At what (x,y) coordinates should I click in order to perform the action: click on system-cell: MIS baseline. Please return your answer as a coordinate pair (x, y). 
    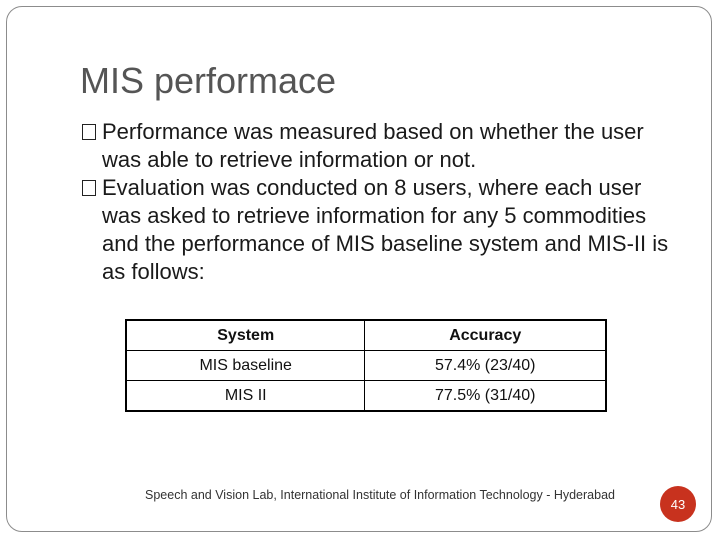
    Looking at the image, I should click on (245, 365).